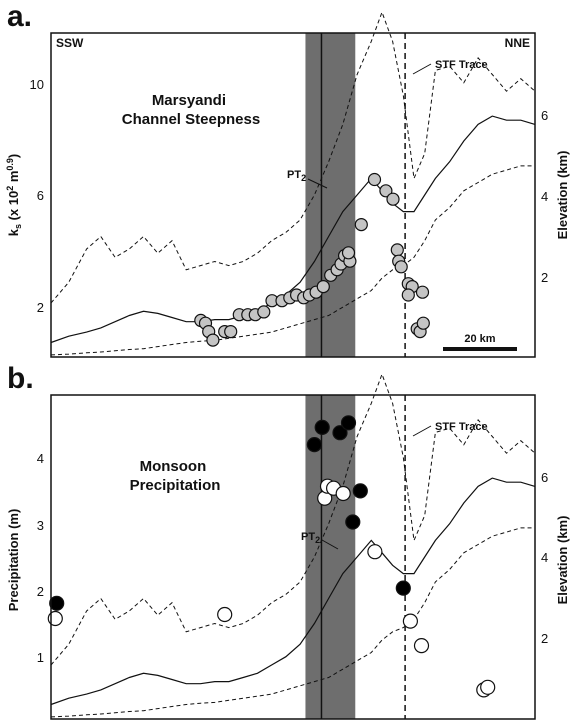  What do you see at coordinates (14, 195) in the screenshot?
I see `y-axis-left-title: ks (x 102 m0.9)` at bounding box center [14, 195].